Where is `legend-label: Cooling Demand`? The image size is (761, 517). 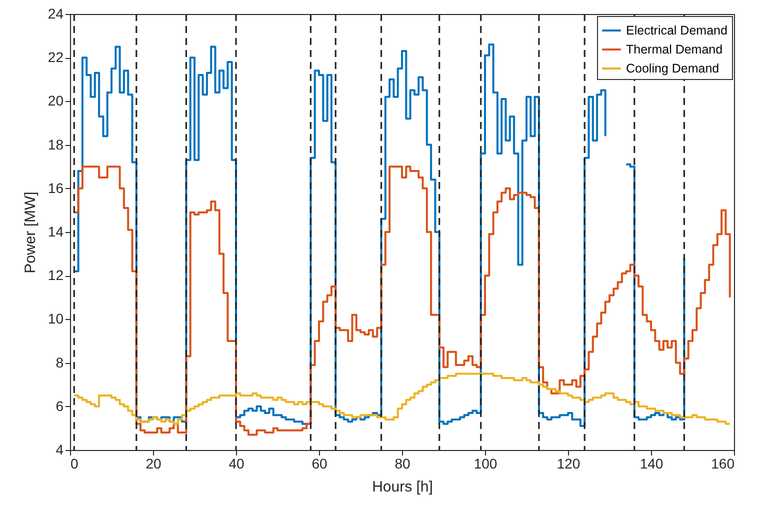
legend-label: Cooling Demand is located at coordinates (673, 69).